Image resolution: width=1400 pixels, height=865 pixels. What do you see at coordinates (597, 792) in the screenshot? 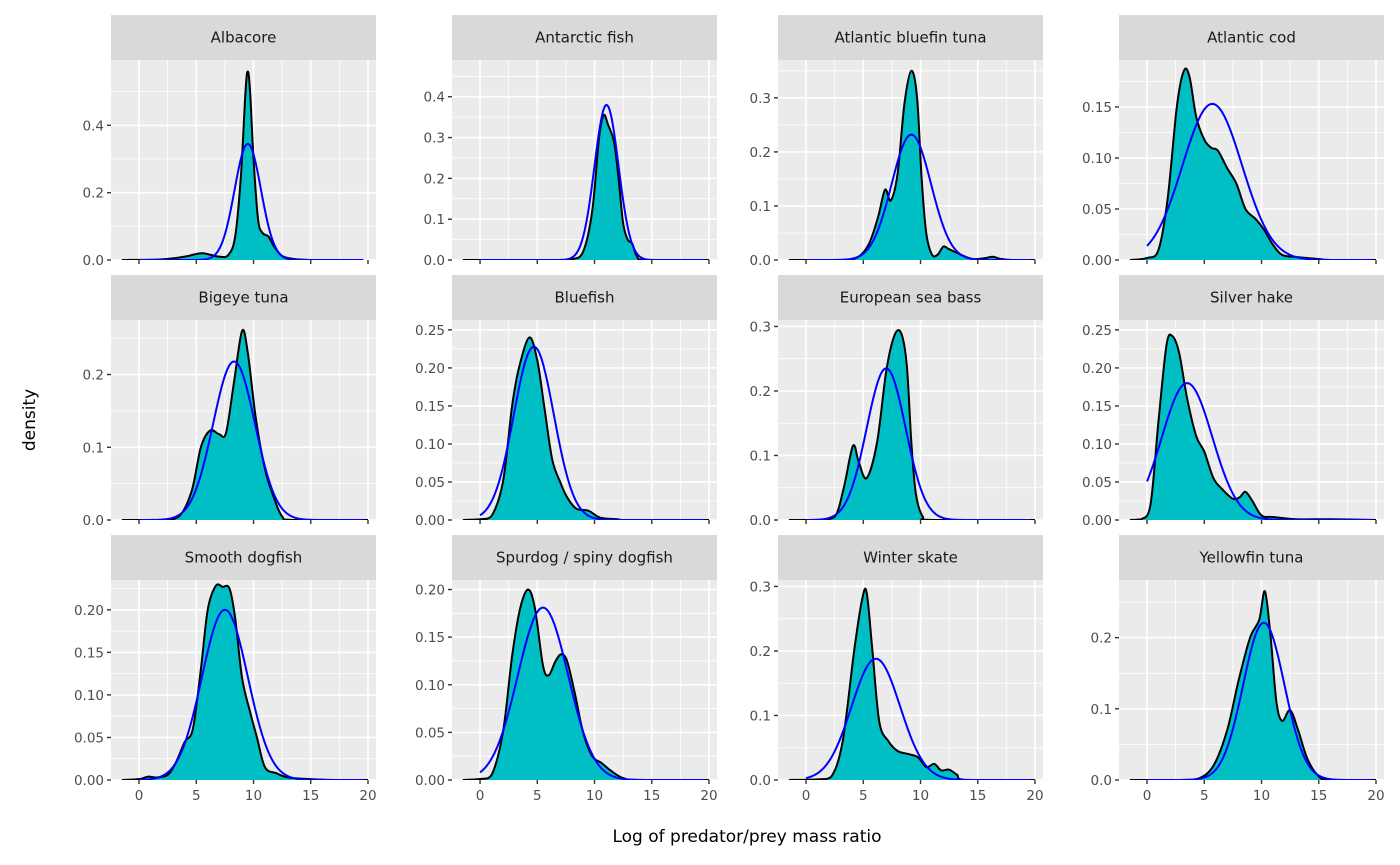
I see `x-axis-spurdog-spiny-dogfish: 0 5 10 15 20` at bounding box center [597, 792].